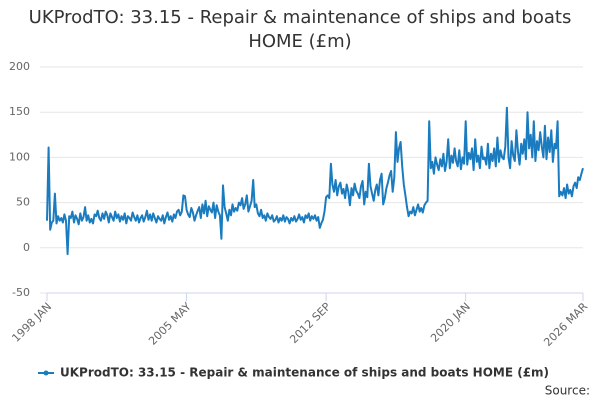 The width and height of the screenshot is (600, 400). What do you see at coordinates (19, 111) in the screenshot?
I see `y-tick-label: 150` at bounding box center [19, 111].